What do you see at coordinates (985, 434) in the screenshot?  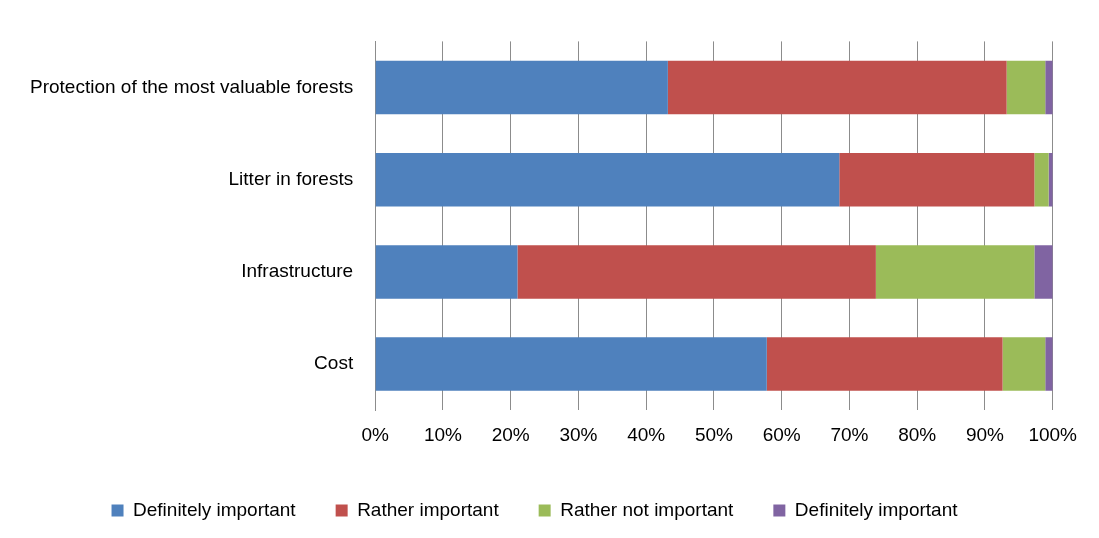 I see `x-tick-label: 90%` at bounding box center [985, 434].